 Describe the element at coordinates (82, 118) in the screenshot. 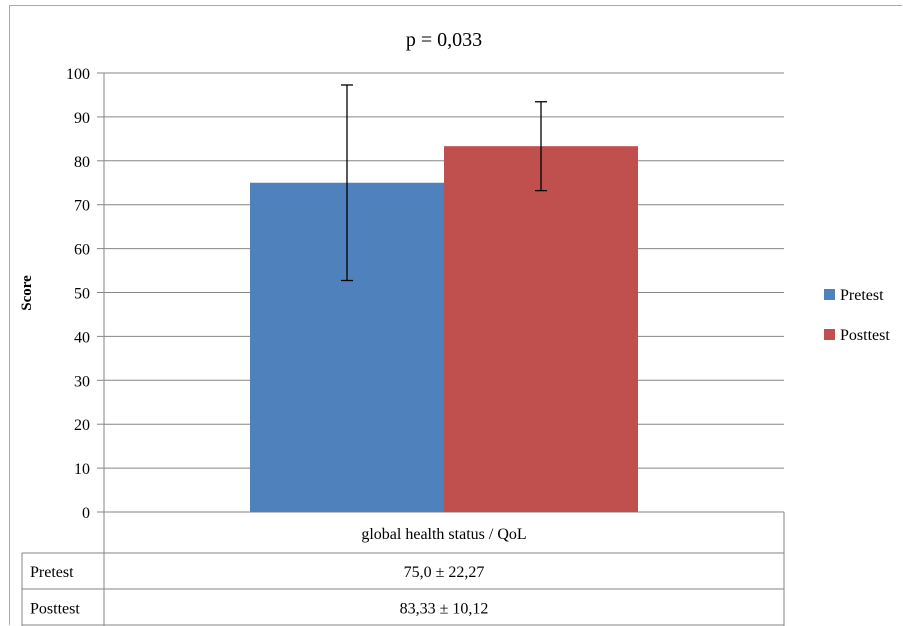

I see `y-tick-label: 90` at that location.